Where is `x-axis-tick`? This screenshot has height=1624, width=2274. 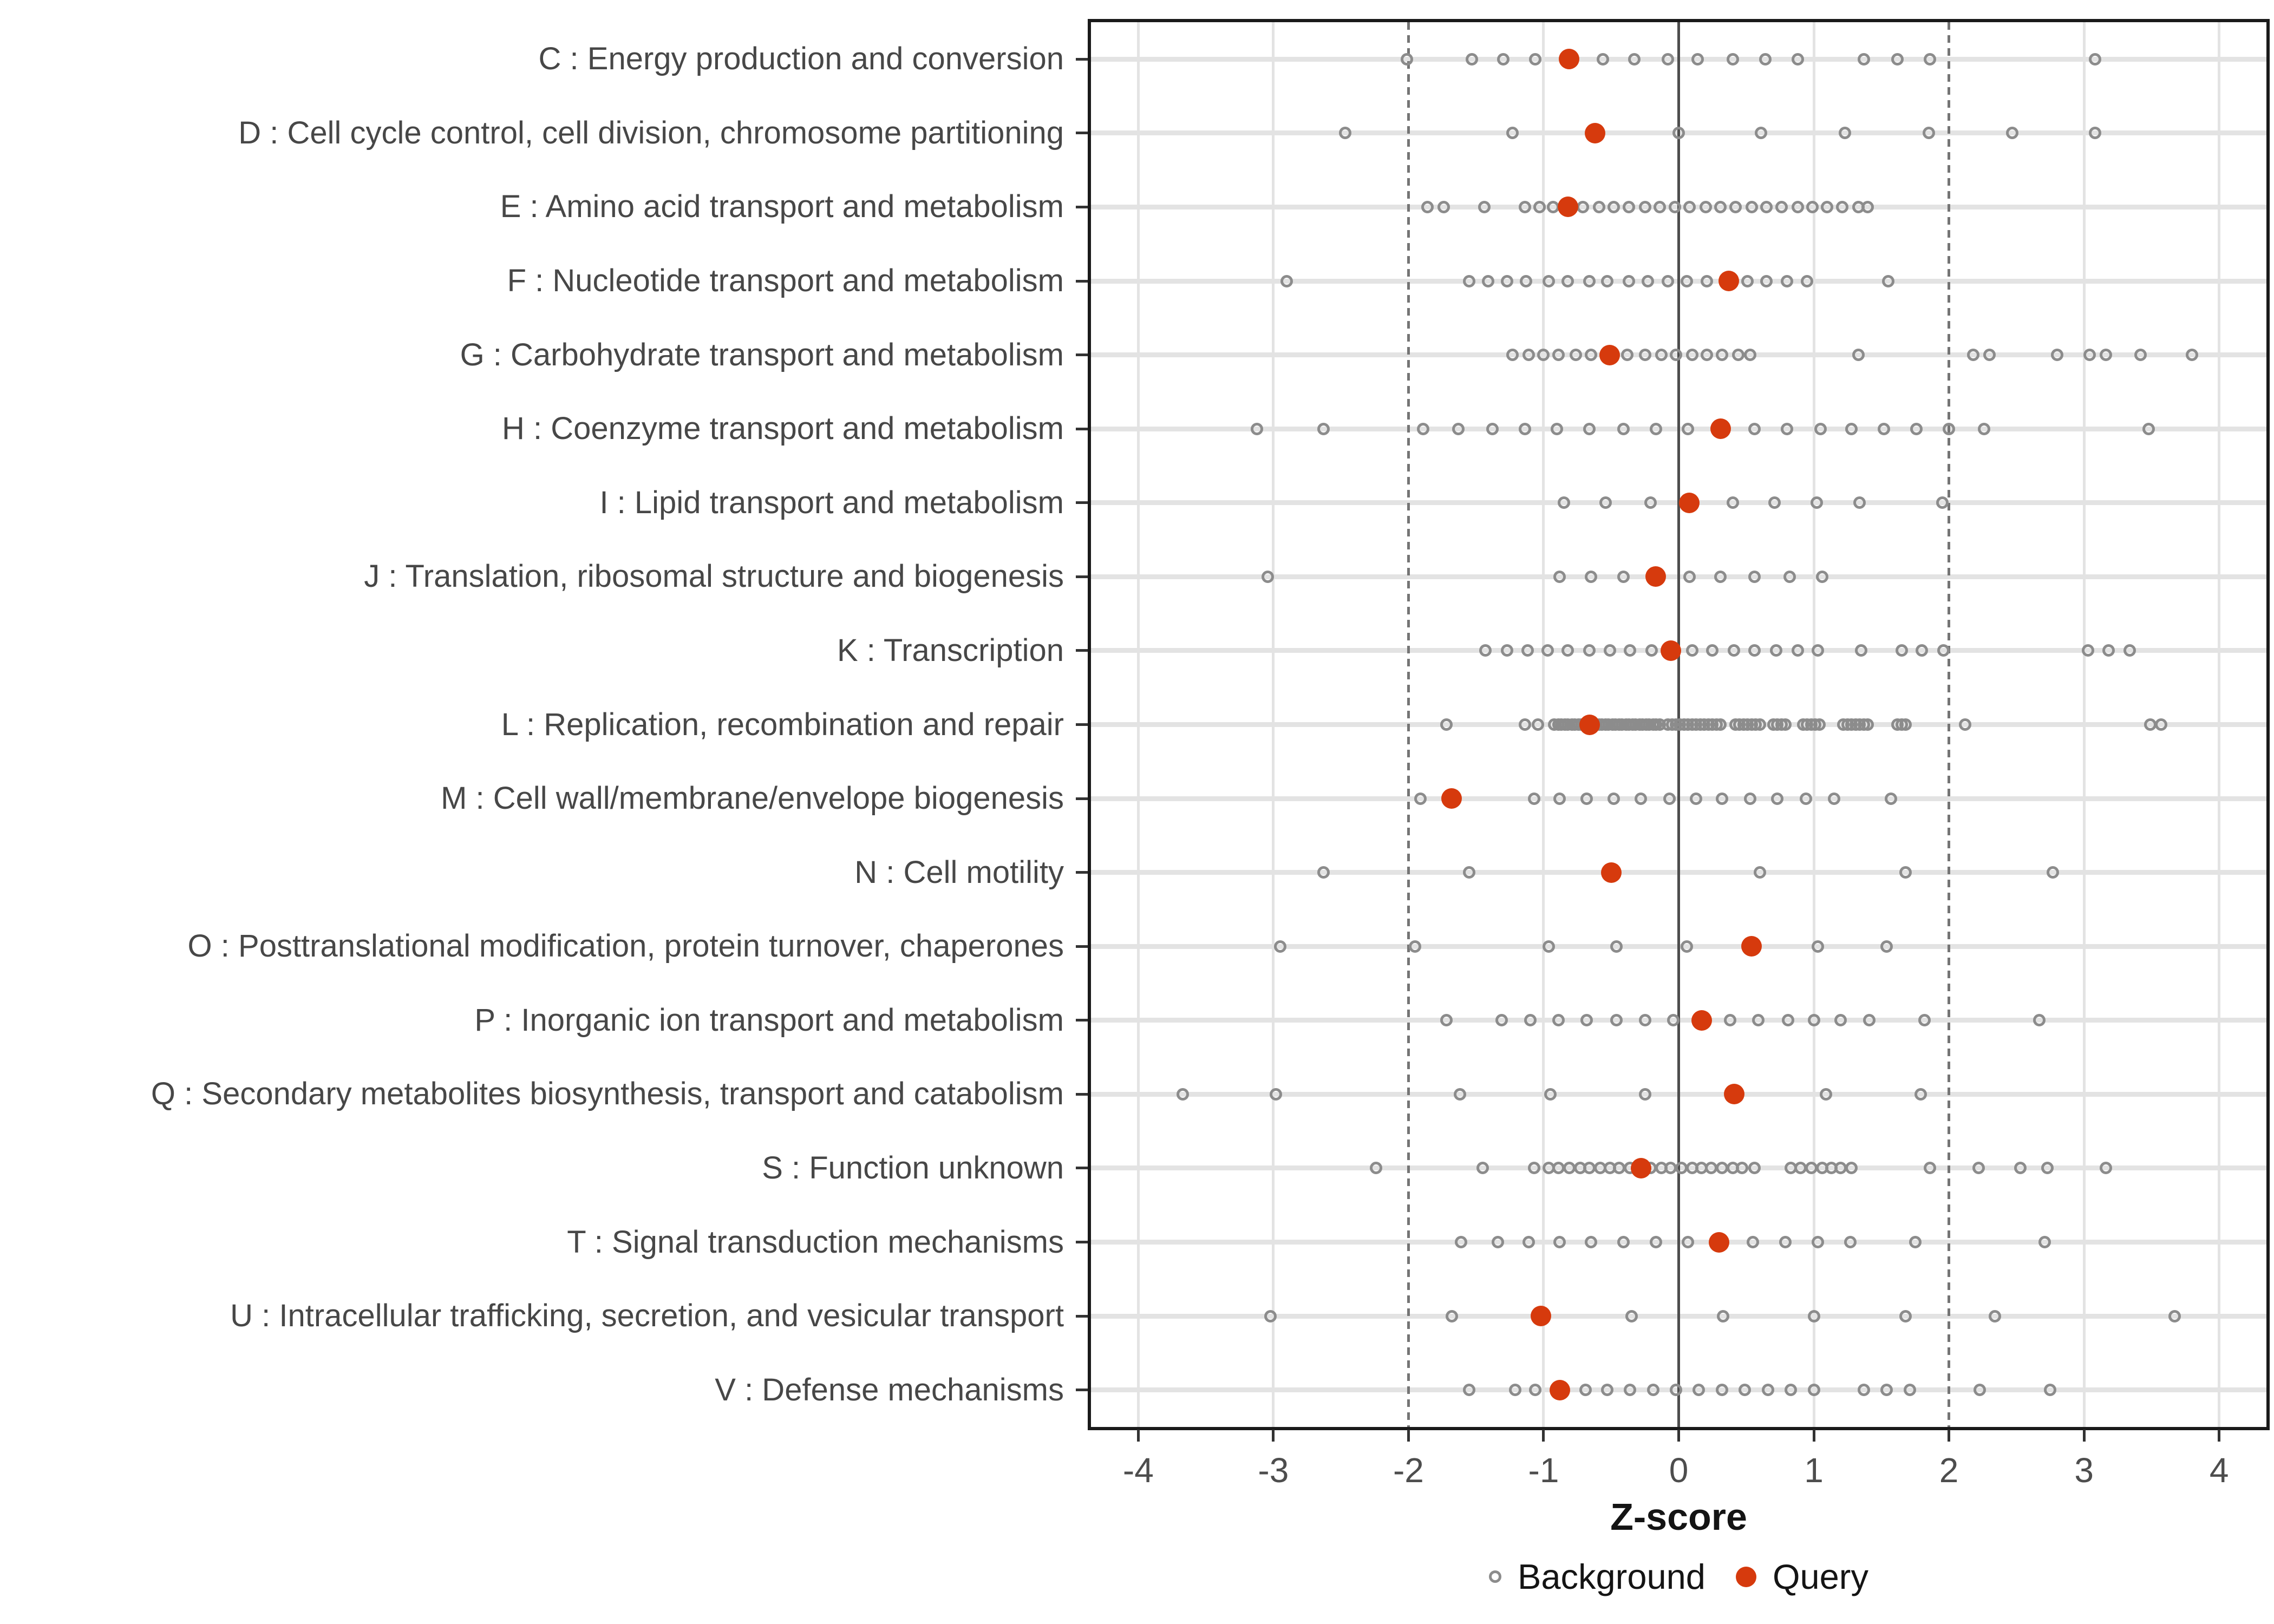 x-axis-tick is located at coordinates (1950, 1436).